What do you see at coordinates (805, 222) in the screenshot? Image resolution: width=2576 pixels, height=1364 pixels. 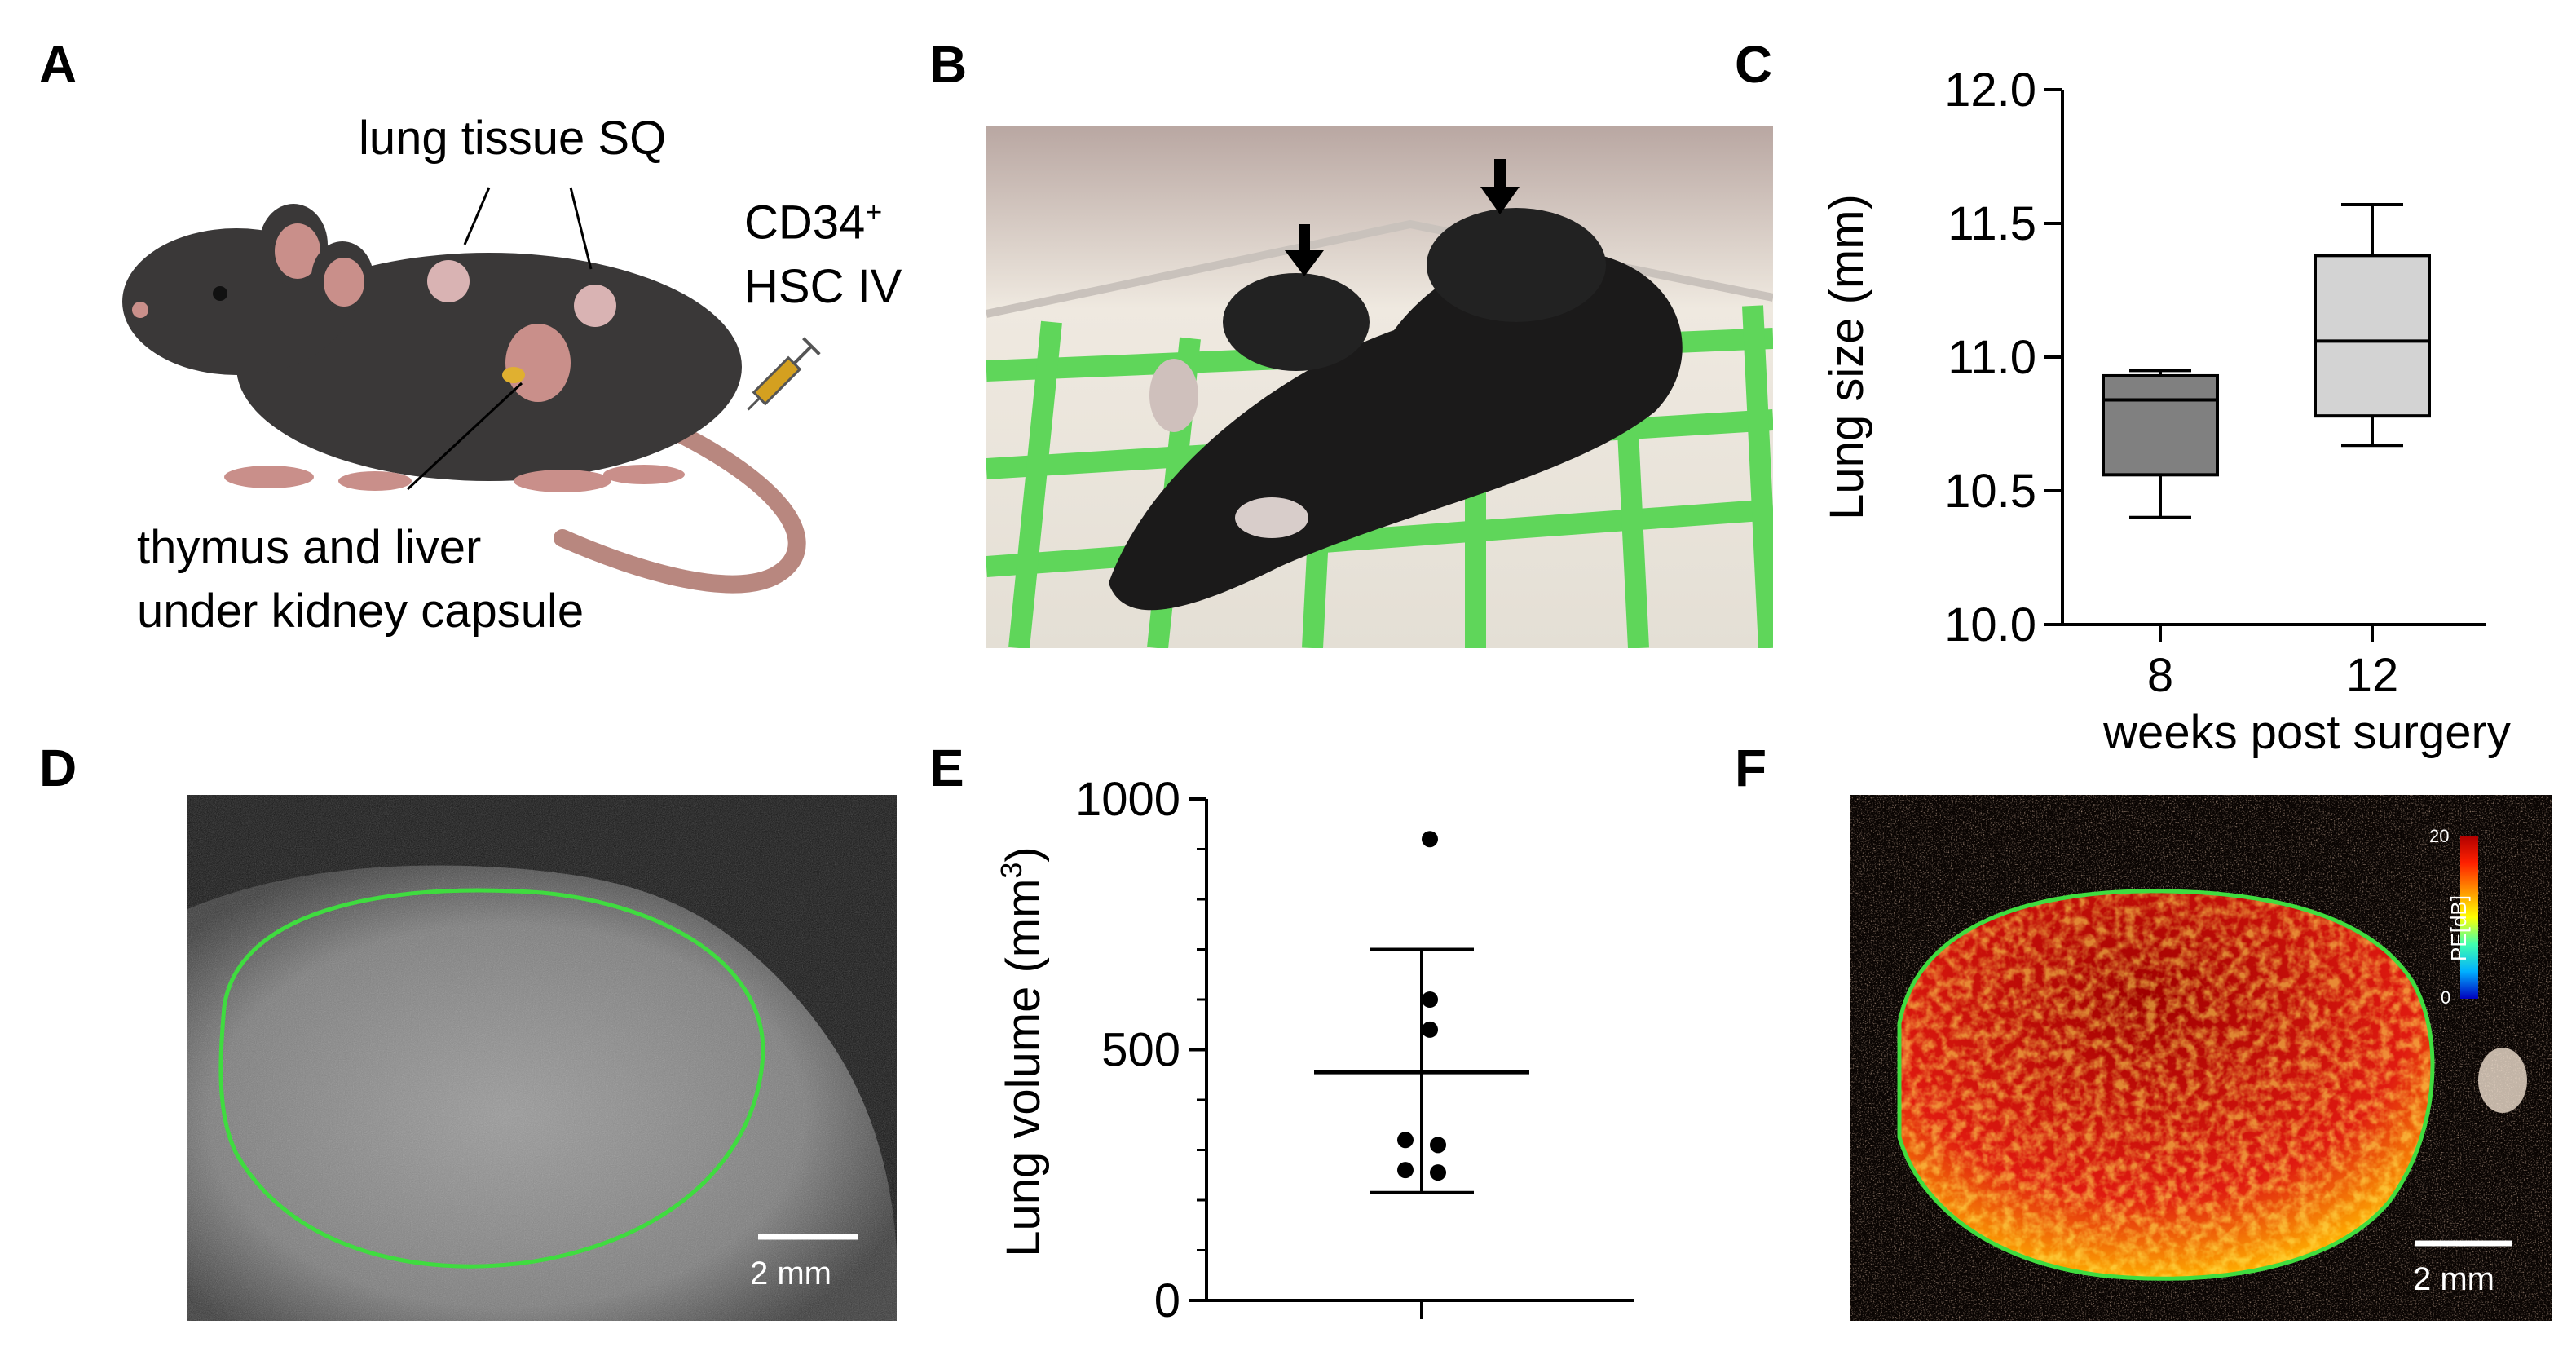 I see `label-cd34-text: CD34` at bounding box center [805, 222].